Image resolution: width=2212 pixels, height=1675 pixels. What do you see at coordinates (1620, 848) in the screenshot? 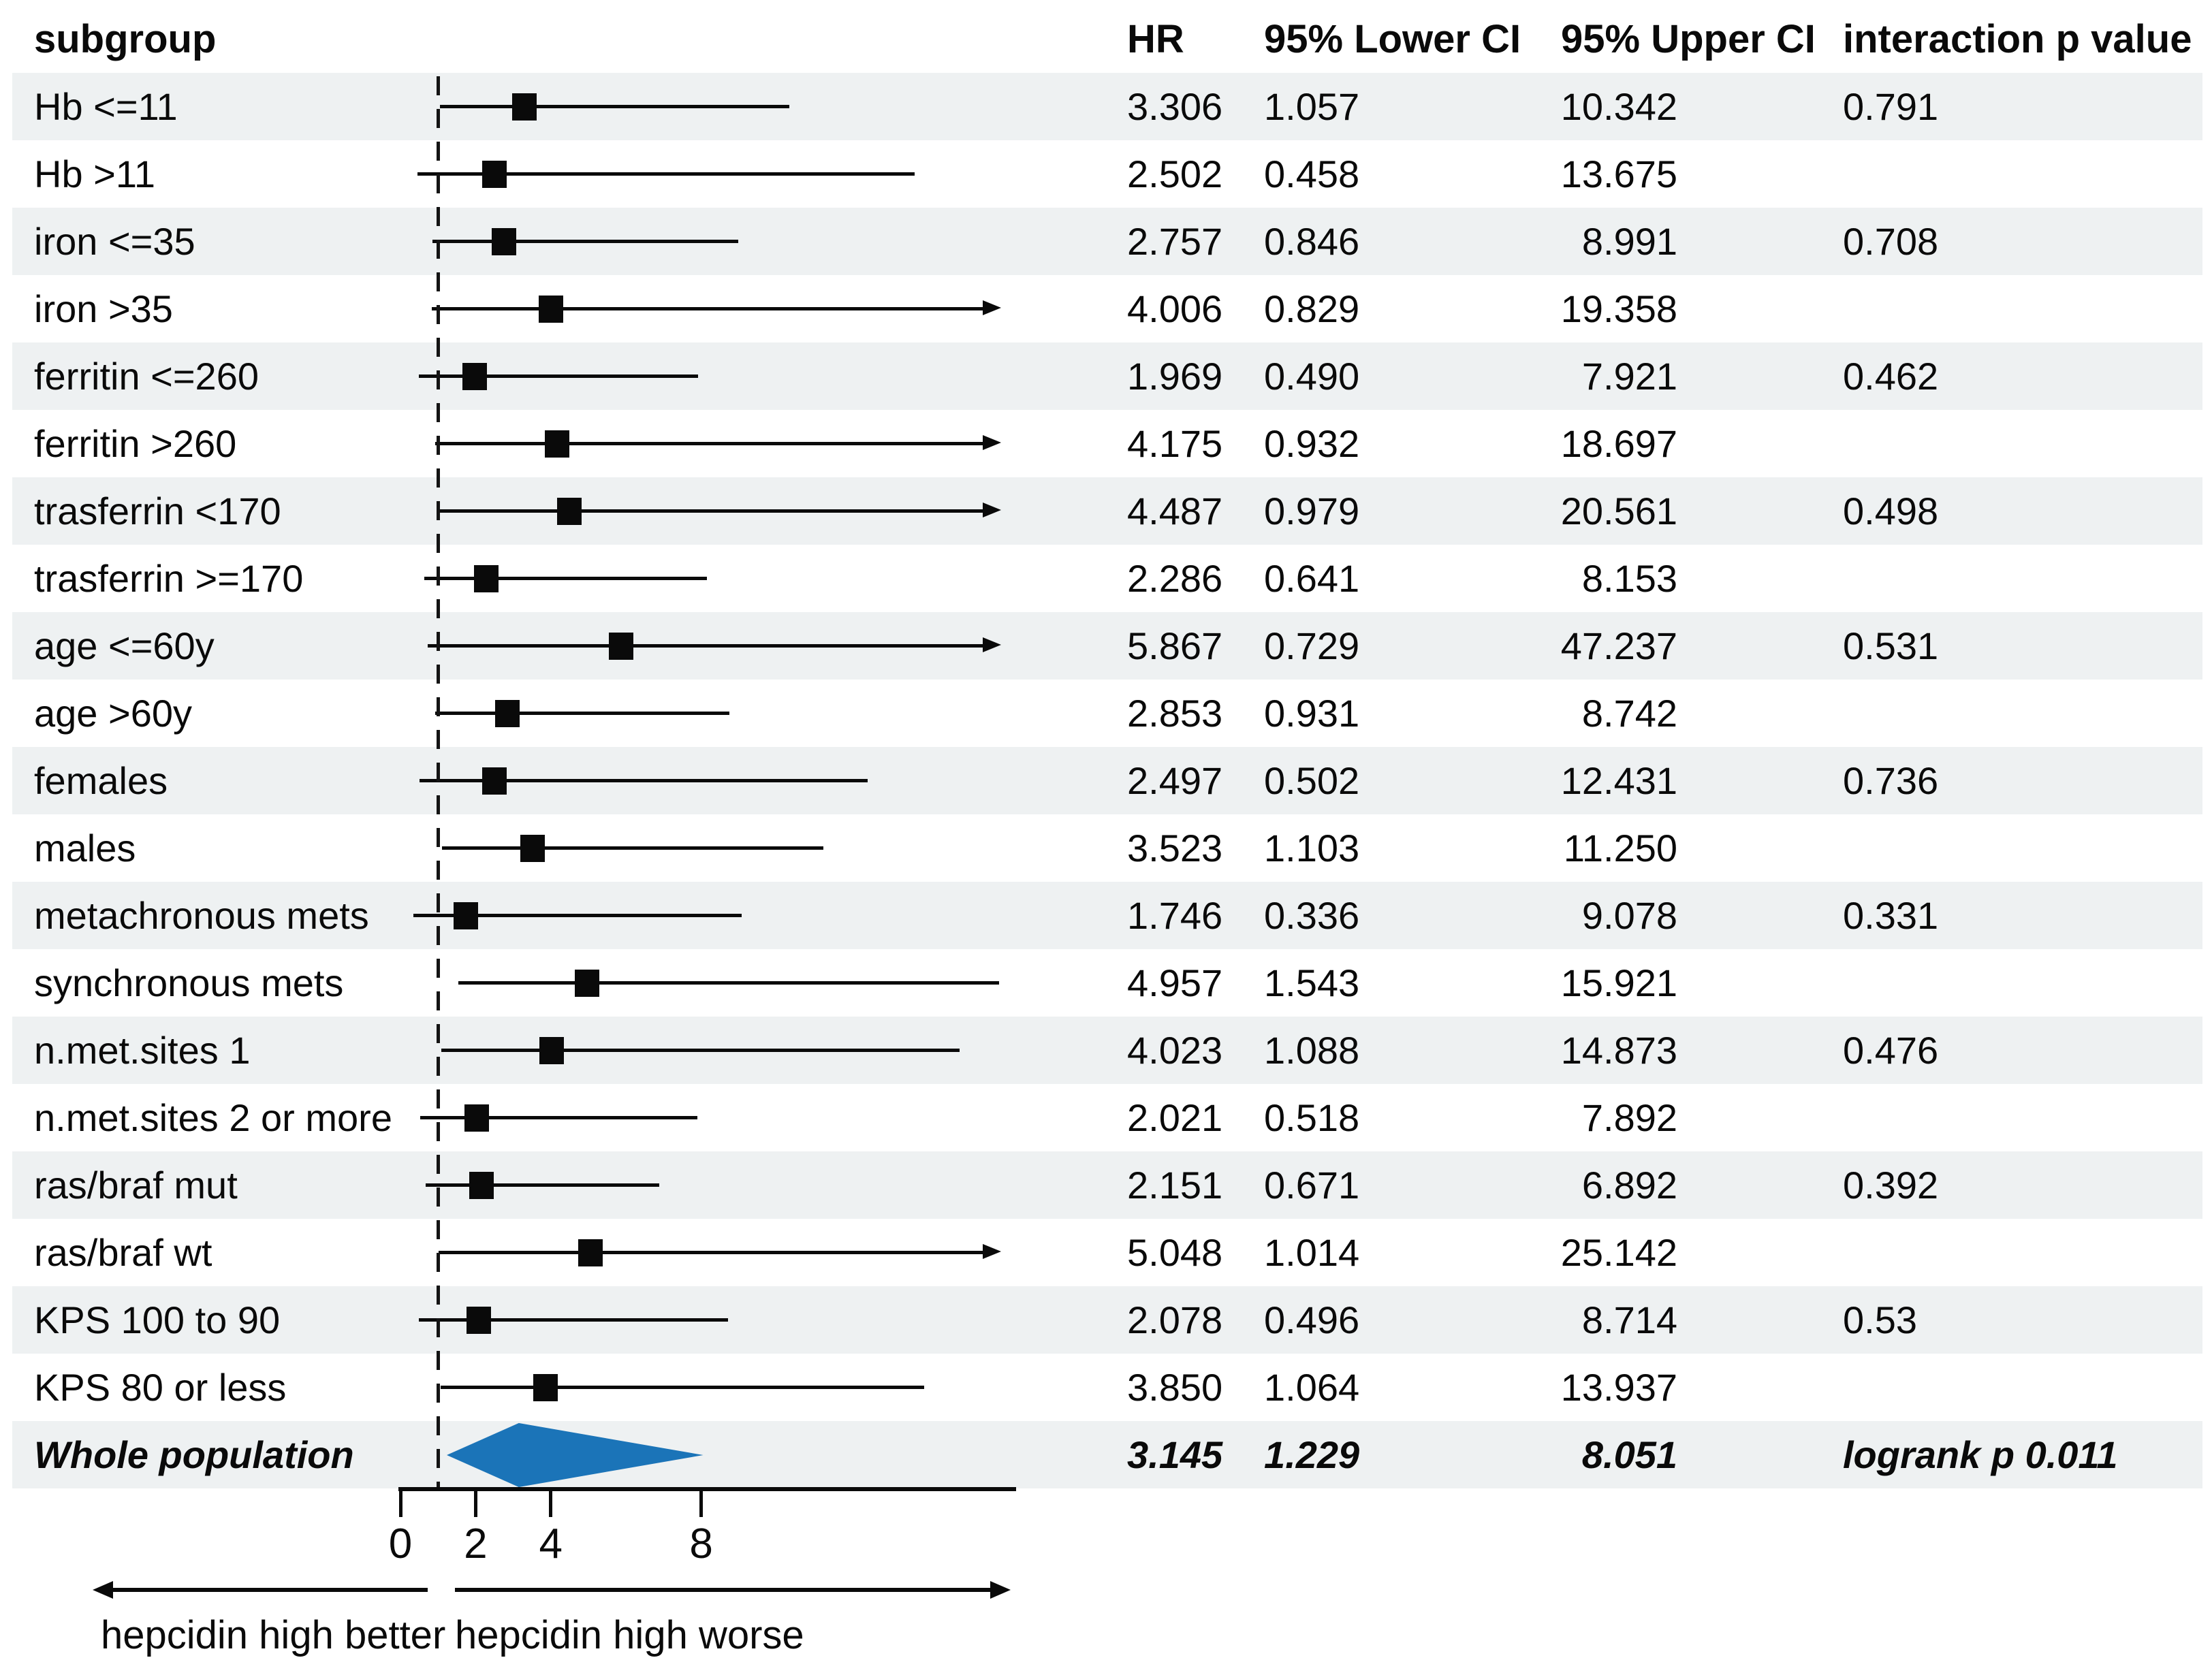
I see `upper-ci-value: 11.250` at bounding box center [1620, 848].